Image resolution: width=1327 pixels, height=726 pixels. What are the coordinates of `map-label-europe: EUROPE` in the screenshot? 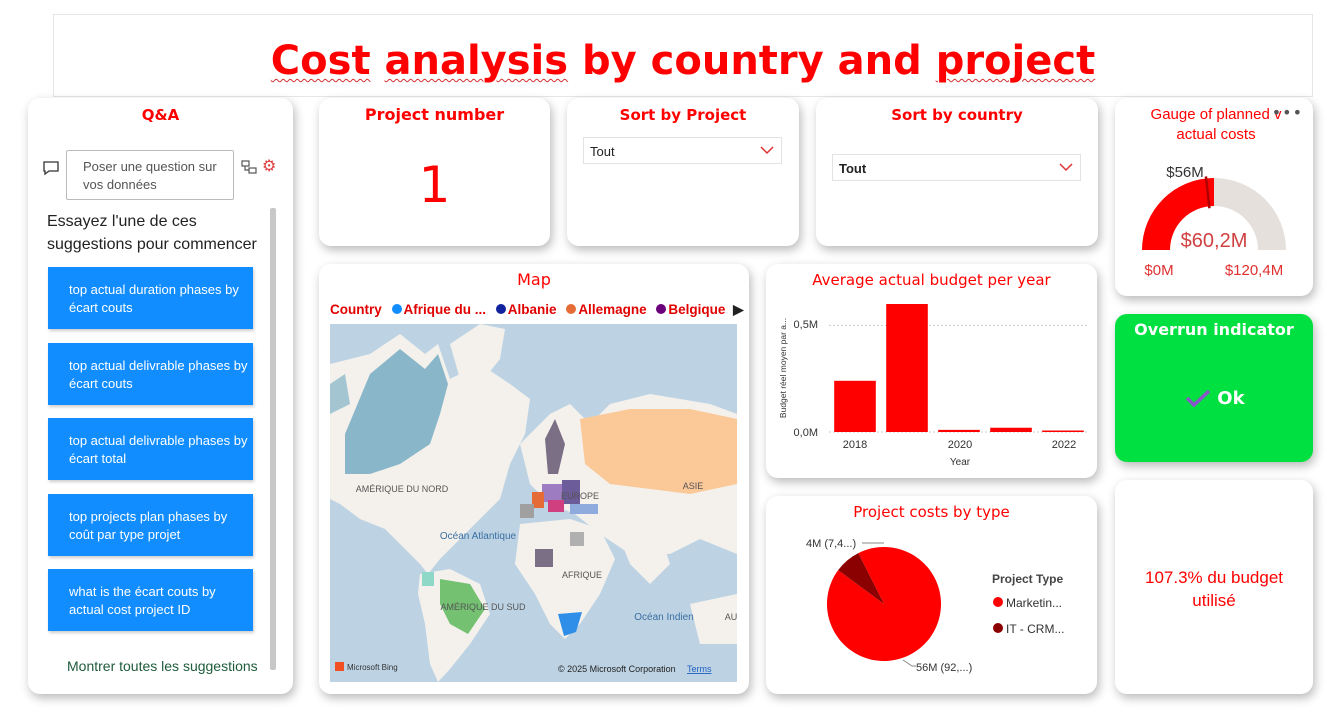 It's located at (580, 496).